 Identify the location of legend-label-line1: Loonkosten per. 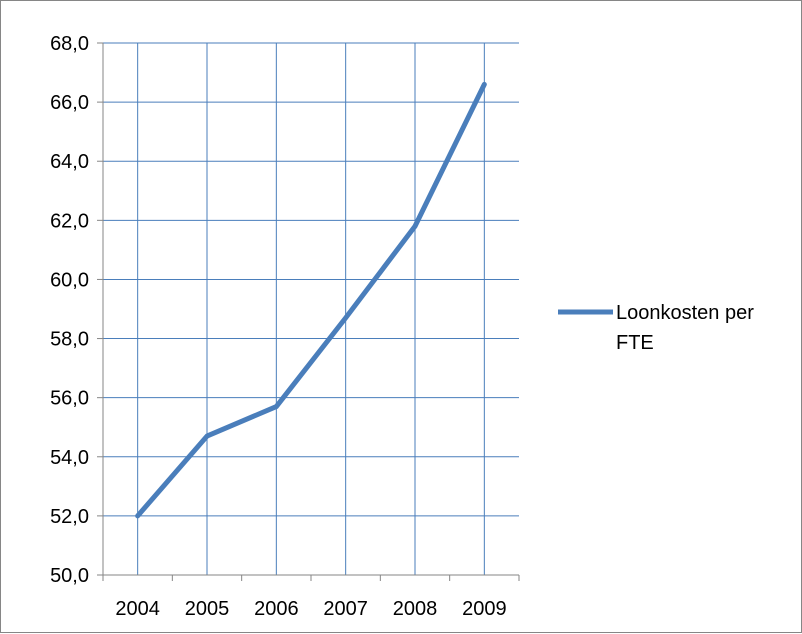
(685, 313).